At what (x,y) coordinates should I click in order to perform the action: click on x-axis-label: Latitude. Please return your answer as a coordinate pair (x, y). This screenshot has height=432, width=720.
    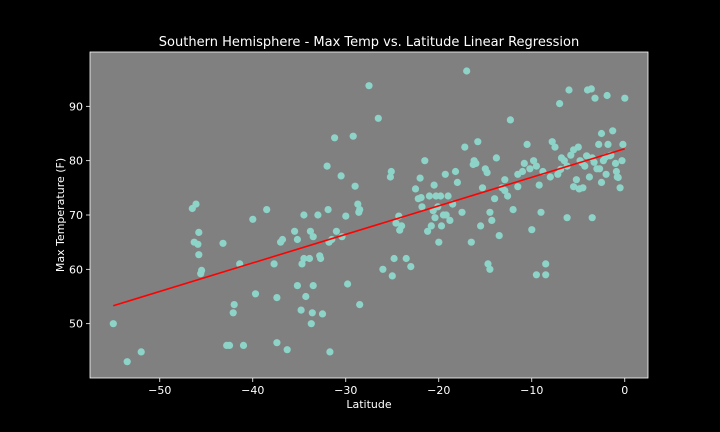
    Looking at the image, I should click on (369, 404).